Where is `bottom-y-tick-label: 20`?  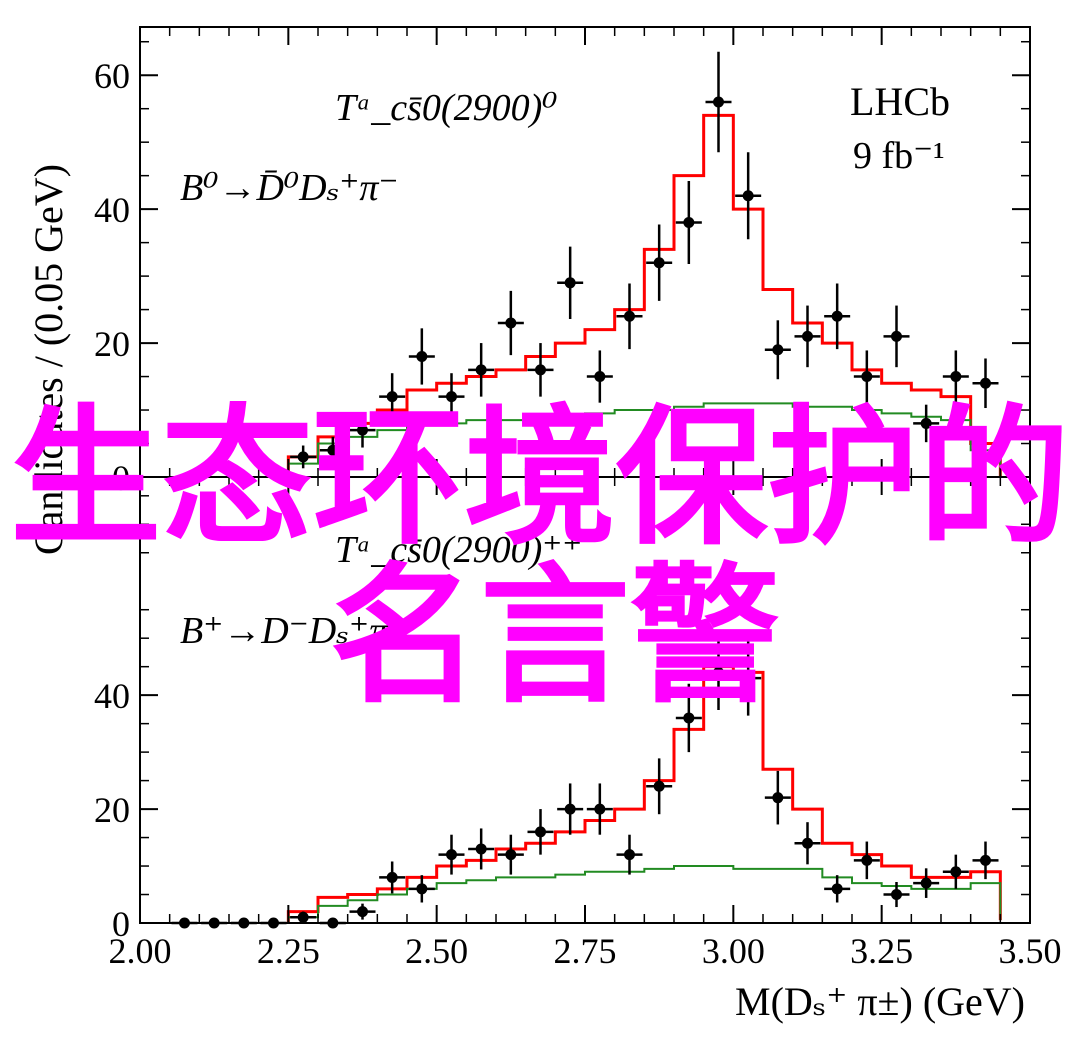
bottom-y-tick-label: 20 is located at coordinates (112, 810).